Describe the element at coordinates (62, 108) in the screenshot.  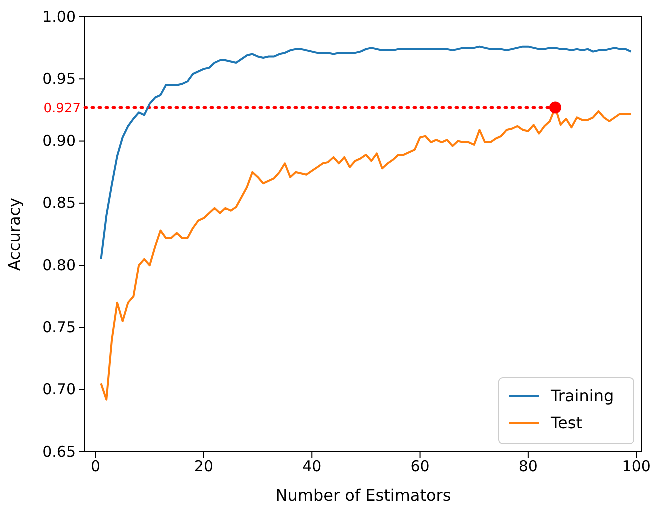
I see `ref-line-label: 0.927` at that location.